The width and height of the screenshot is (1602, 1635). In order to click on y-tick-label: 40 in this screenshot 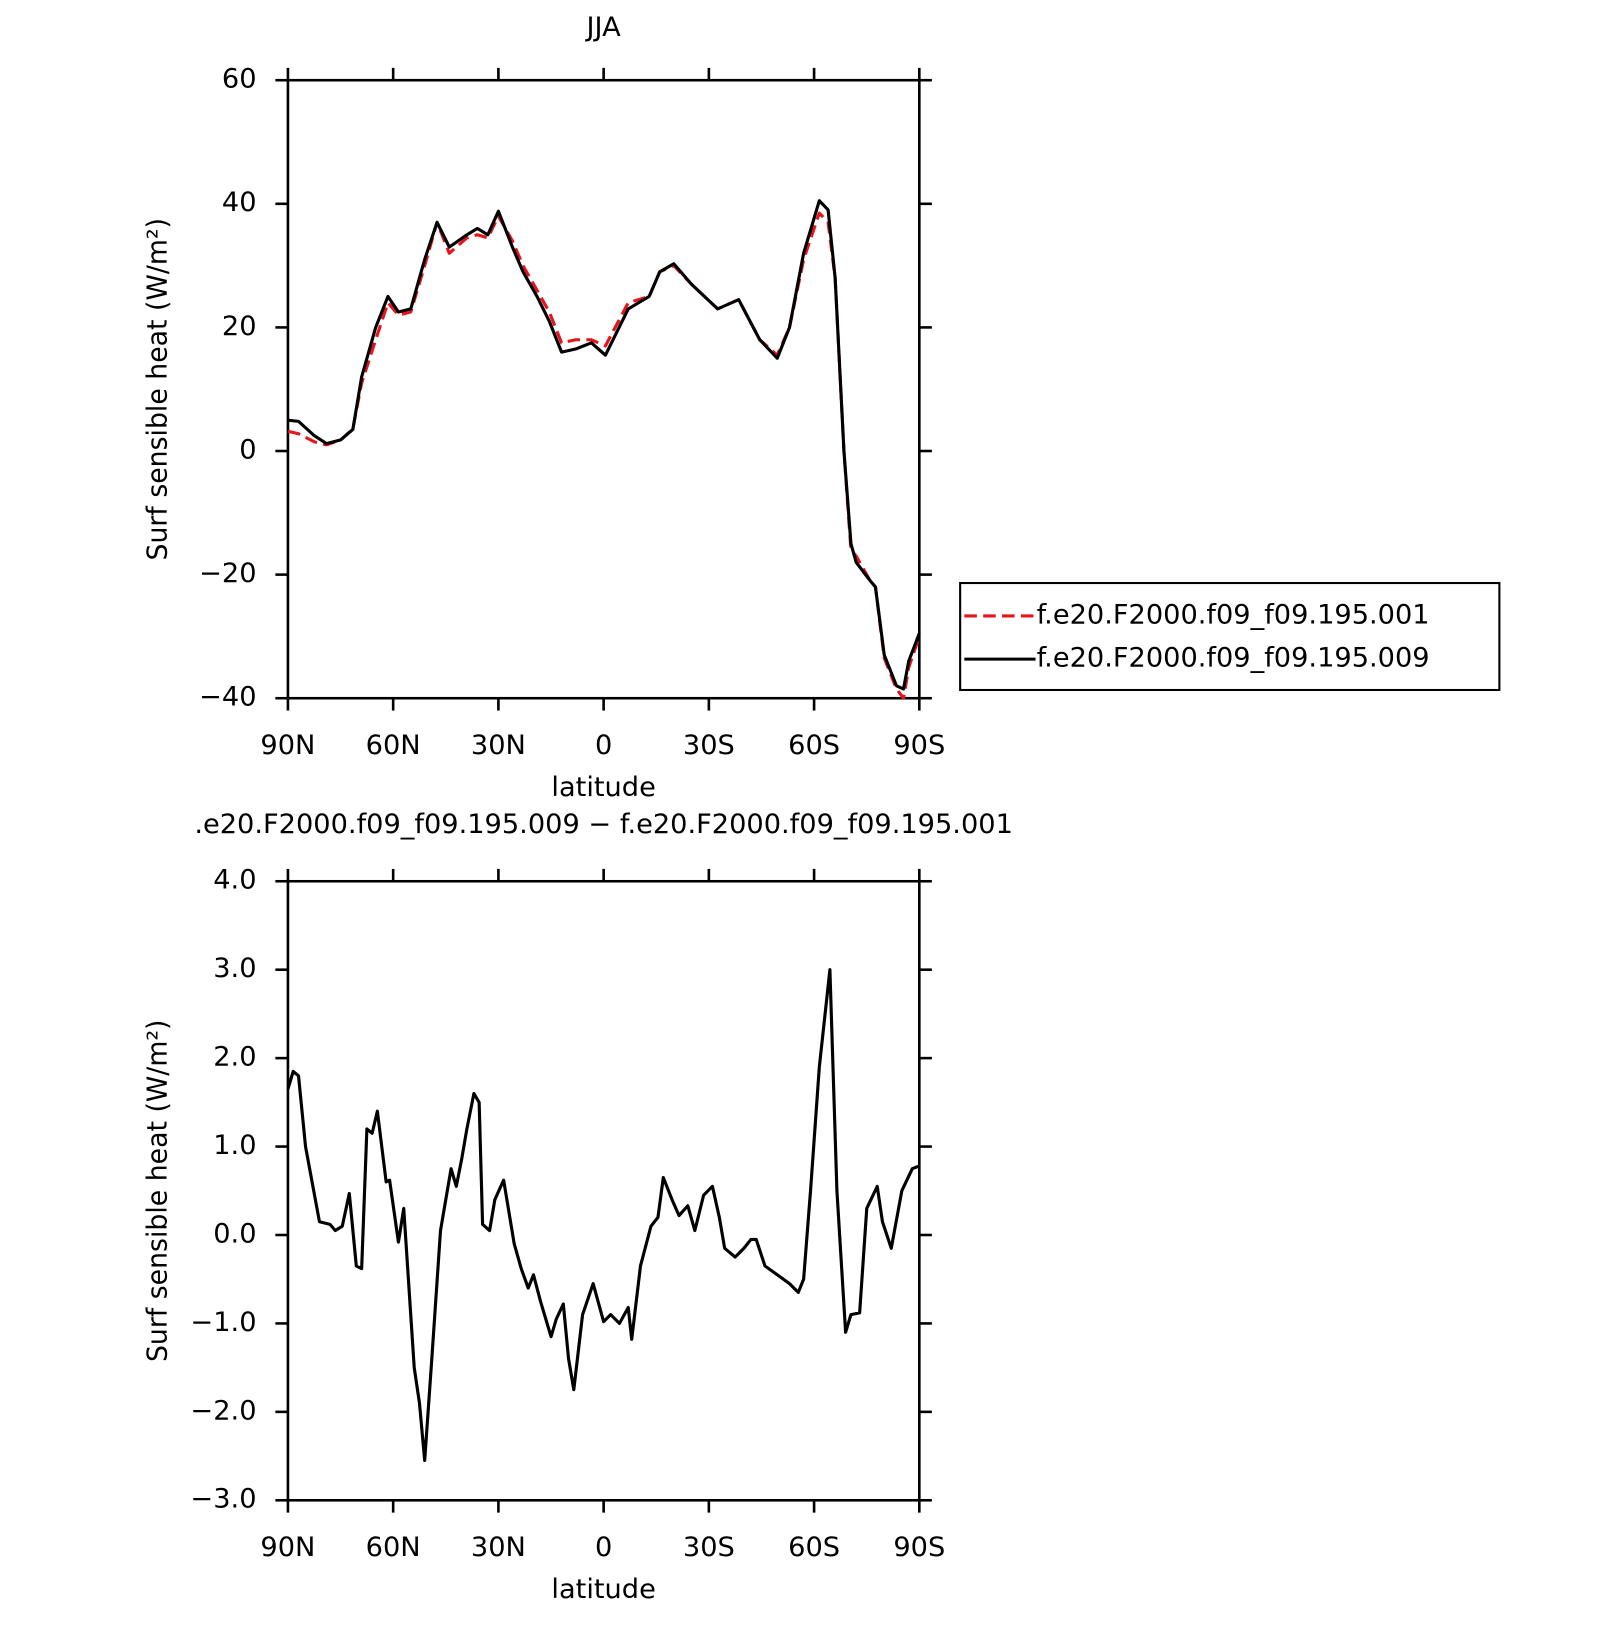, I will do `click(239, 202)`.